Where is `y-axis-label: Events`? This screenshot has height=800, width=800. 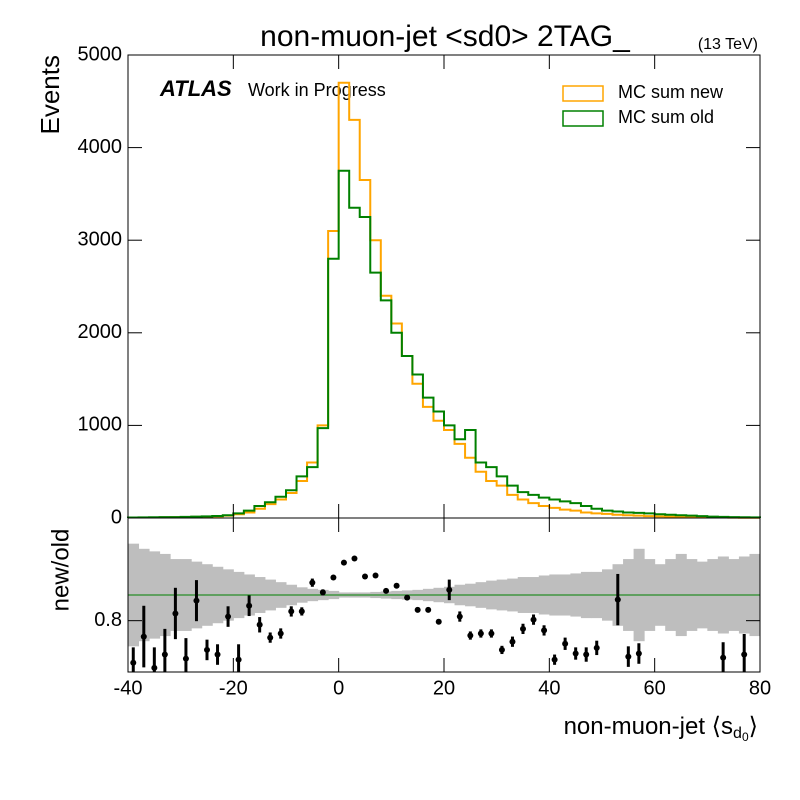
y-axis-label: Events is located at coordinates (50, 95).